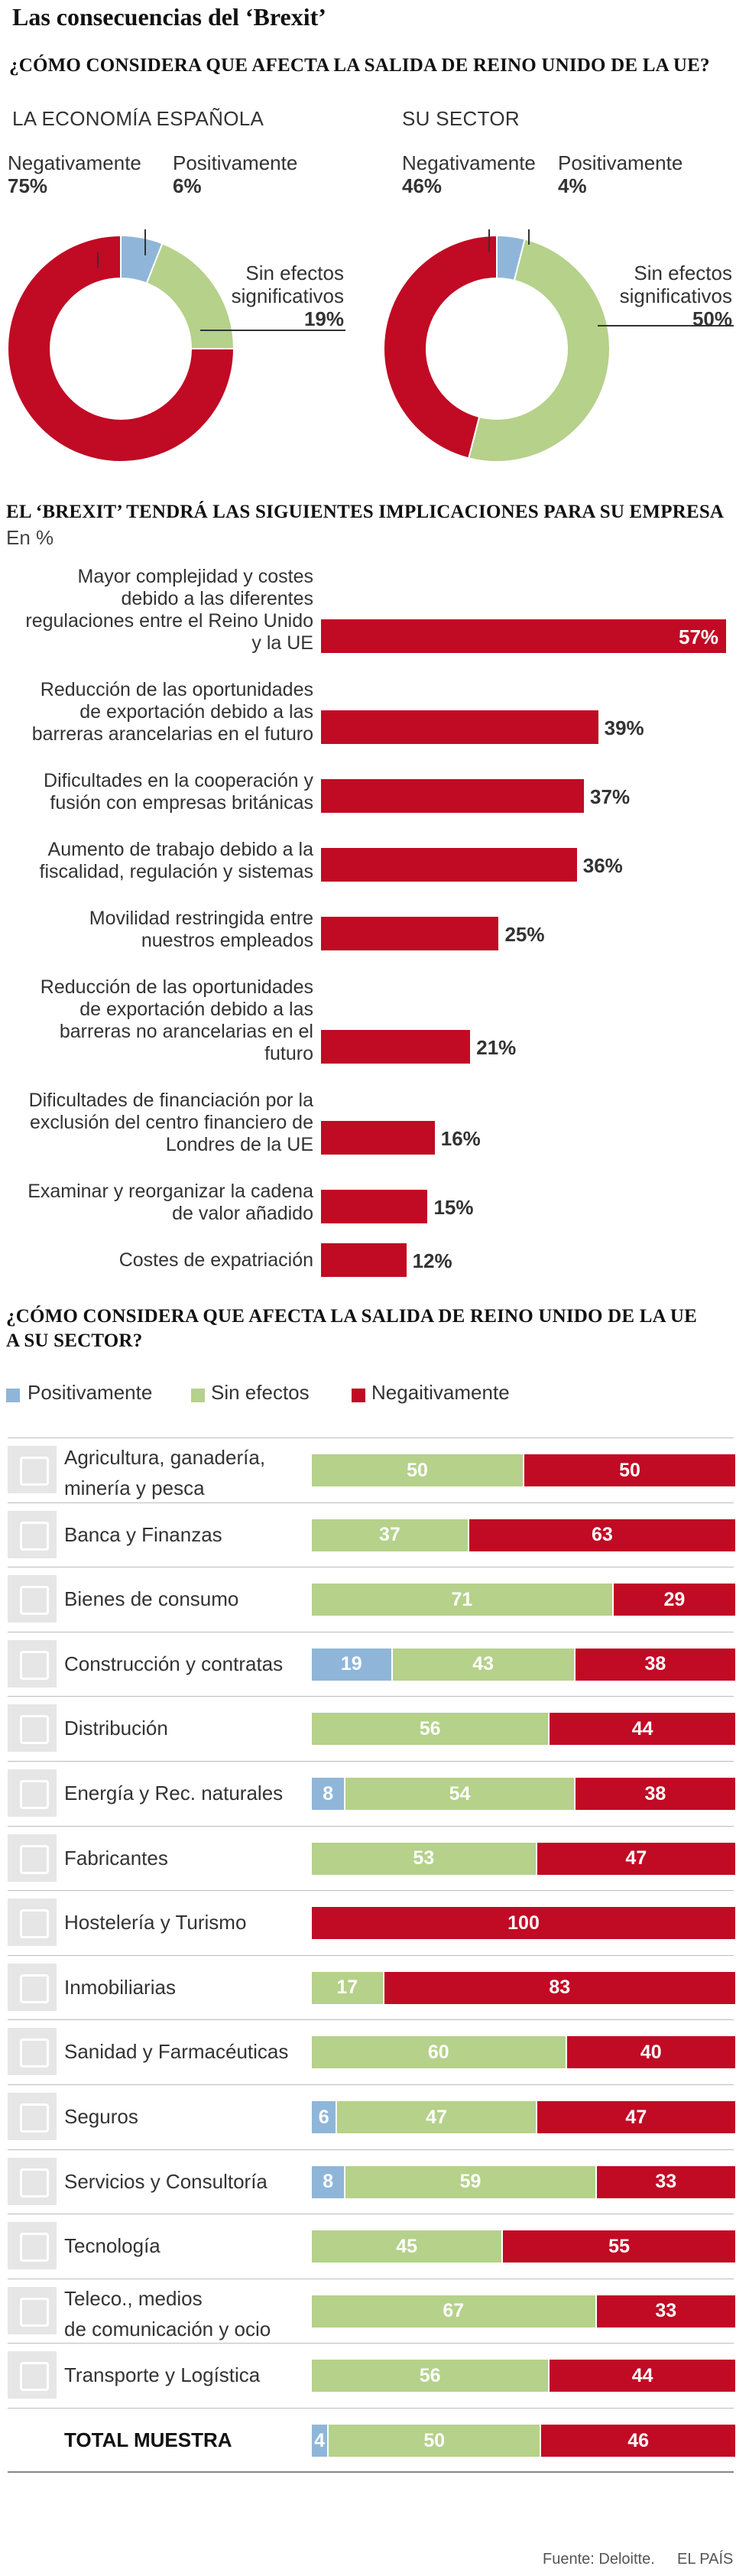  I want to click on sector-row: Seguros 6 47 47, so click(371, 2116).